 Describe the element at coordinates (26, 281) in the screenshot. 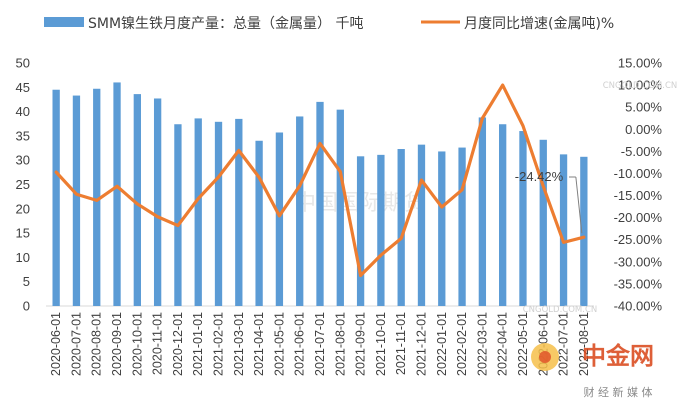

I see `y-left-tick-label: 5` at that location.